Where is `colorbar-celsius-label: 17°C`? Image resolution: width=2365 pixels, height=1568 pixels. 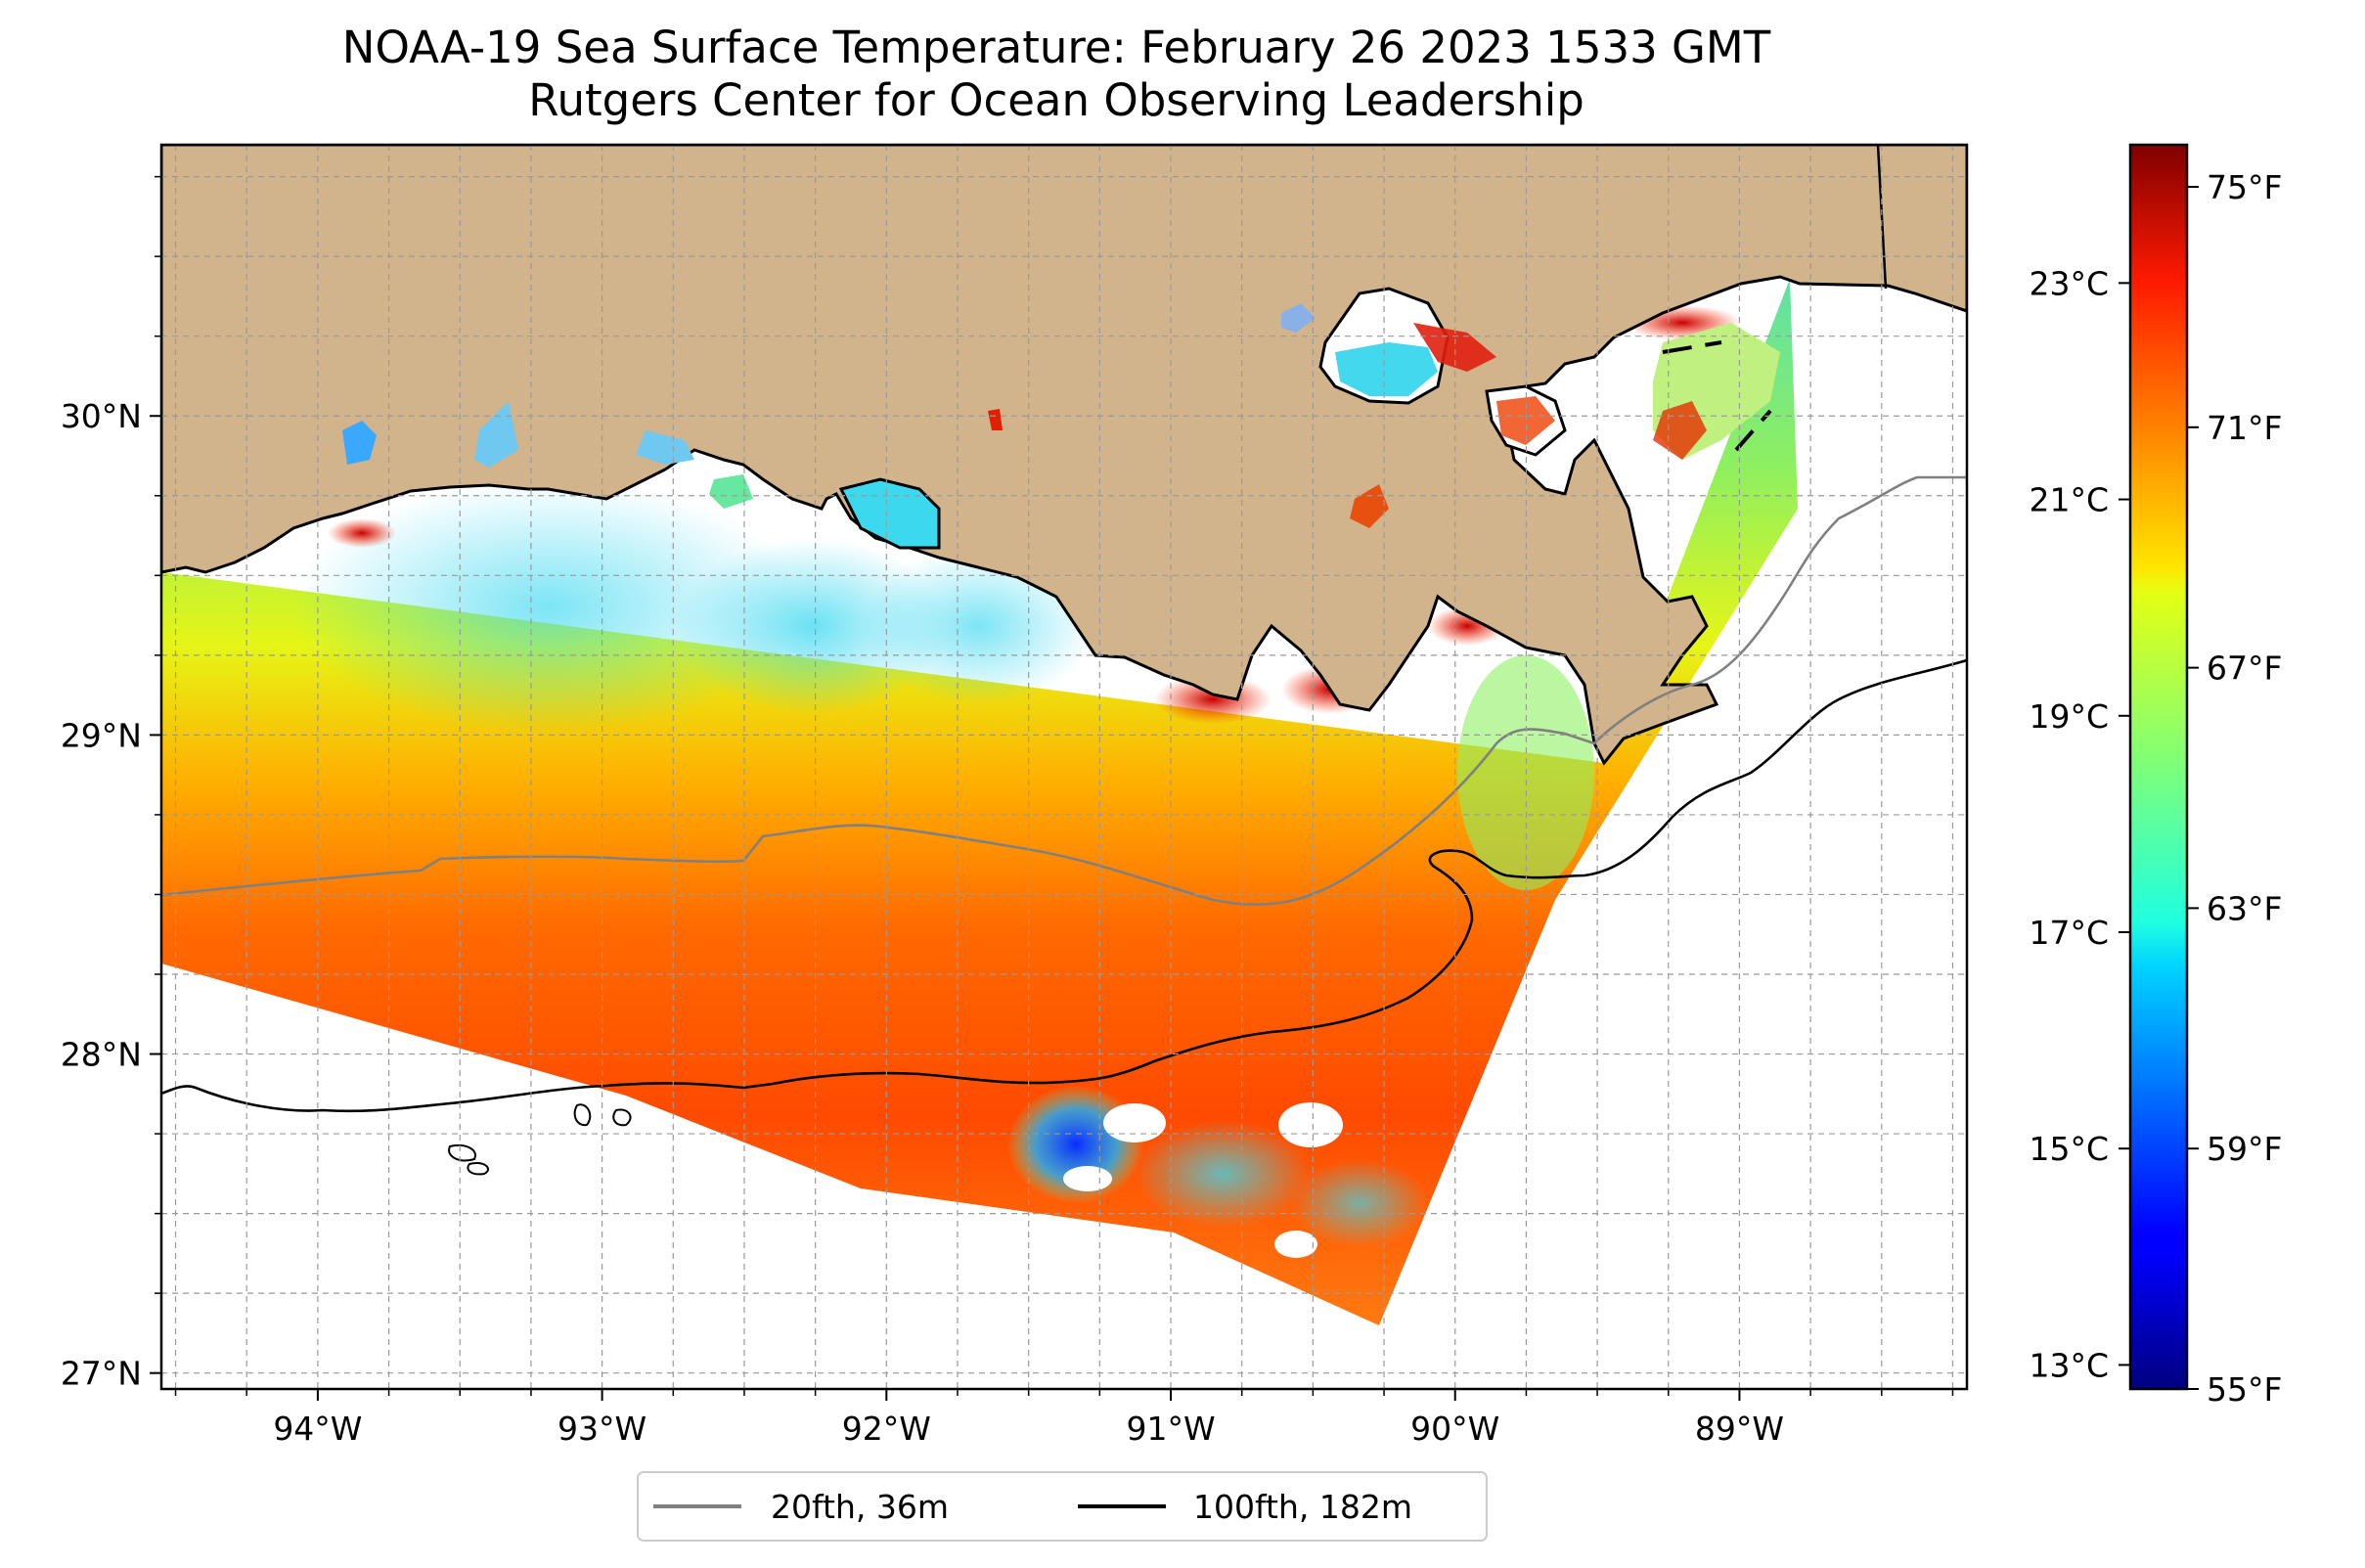
colorbar-celsius-label: 17°C is located at coordinates (2069, 933).